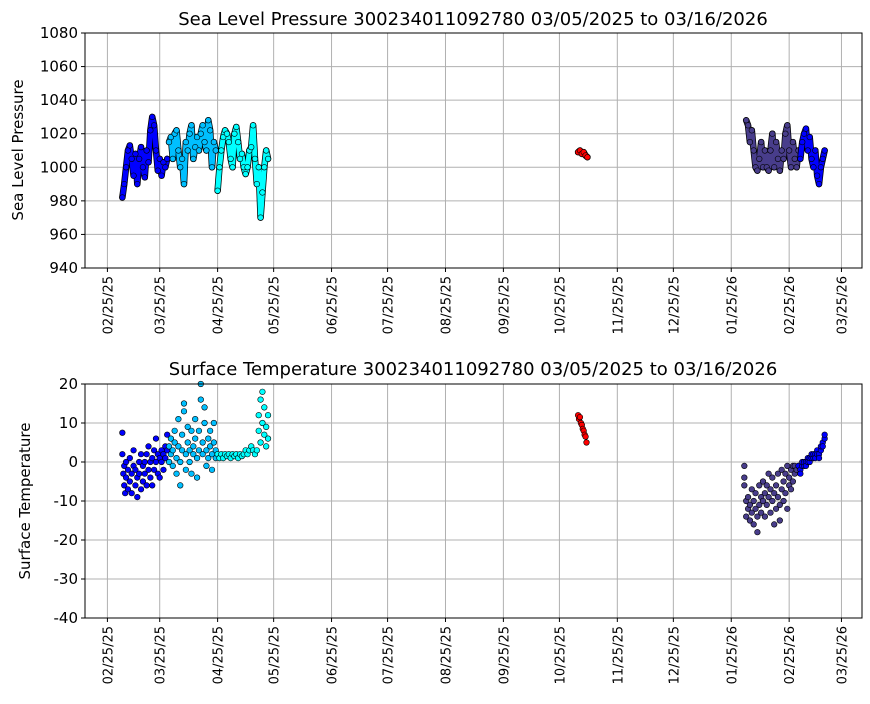 This screenshot has height=704, width=870. Describe the element at coordinates (18, 149) in the screenshot. I see `y-axis-label: Sea Level Pressure` at that location.